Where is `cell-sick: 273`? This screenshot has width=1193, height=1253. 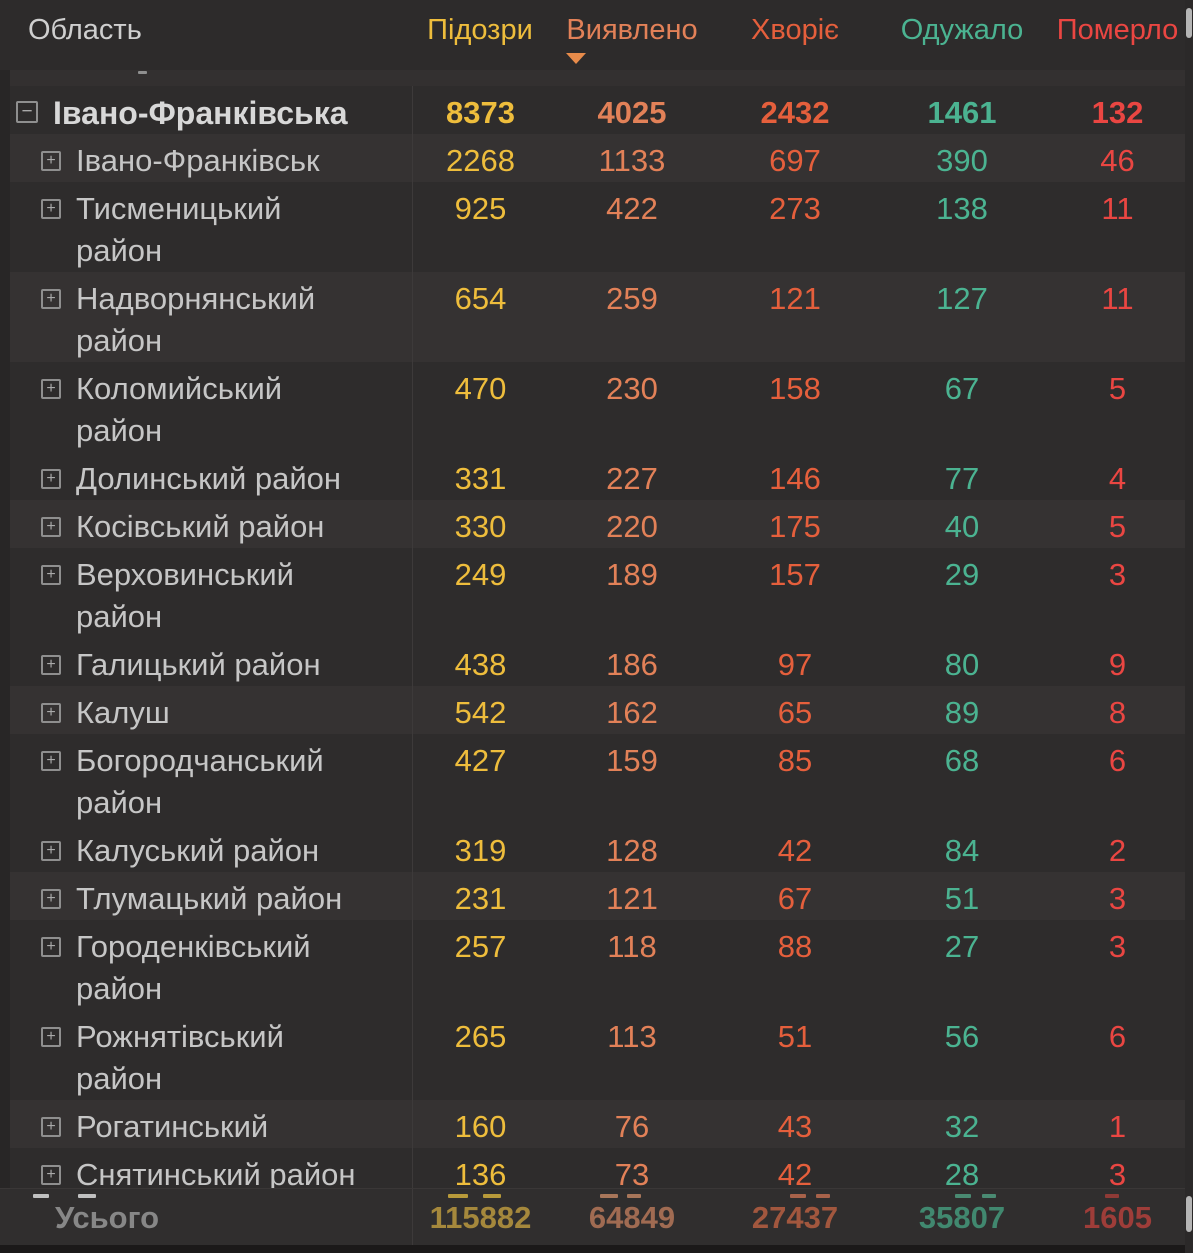
cell-sick: 273 is located at coordinates (795, 208).